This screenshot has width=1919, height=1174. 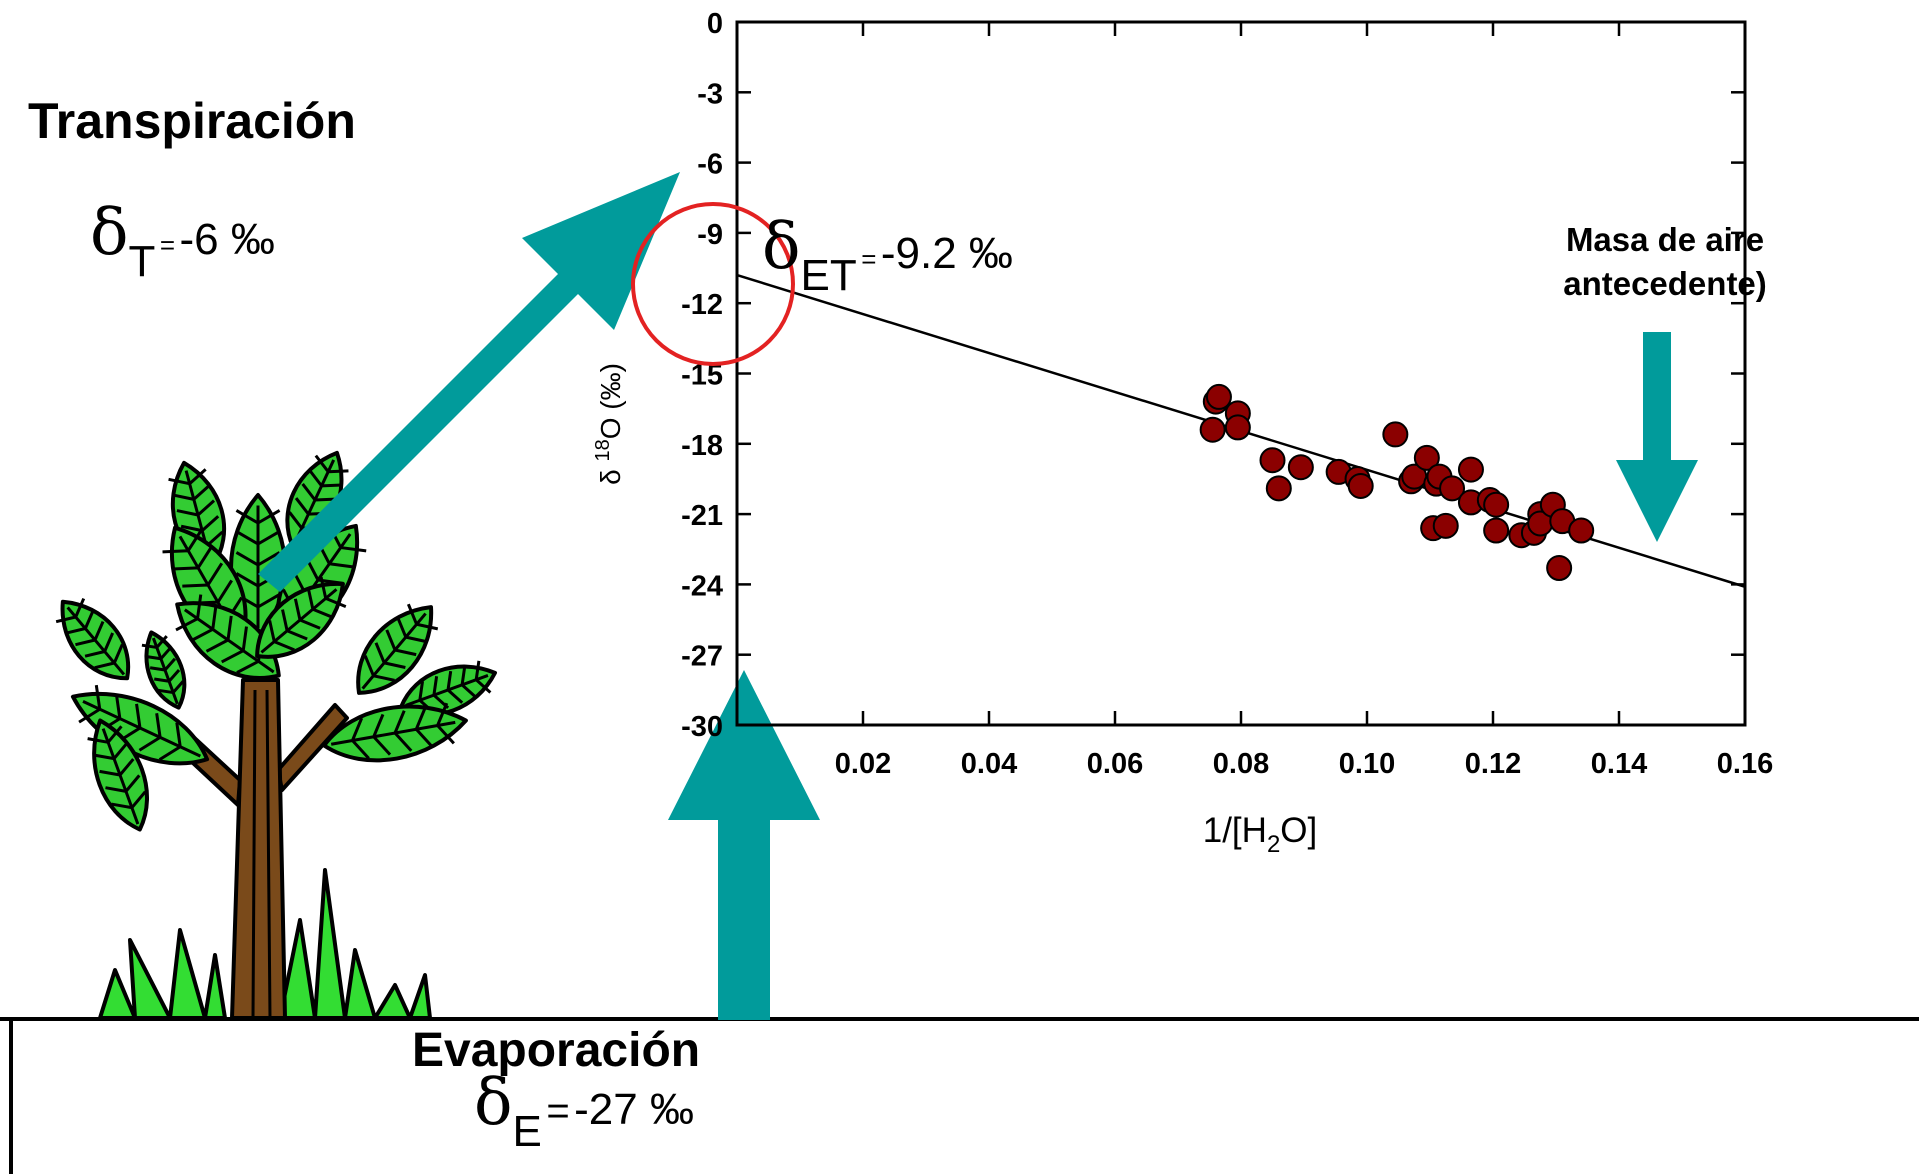 What do you see at coordinates (946, 253) in the screenshot?
I see `evapotranspiration-value: -9.2 ‰` at bounding box center [946, 253].